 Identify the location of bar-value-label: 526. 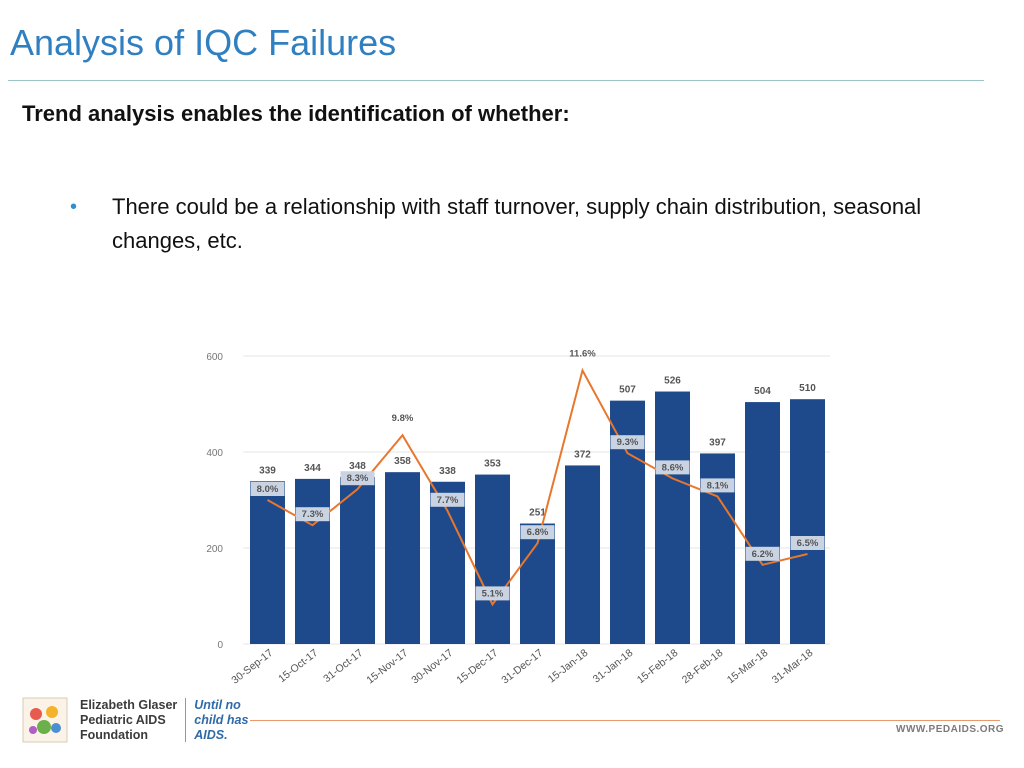
(672, 381).